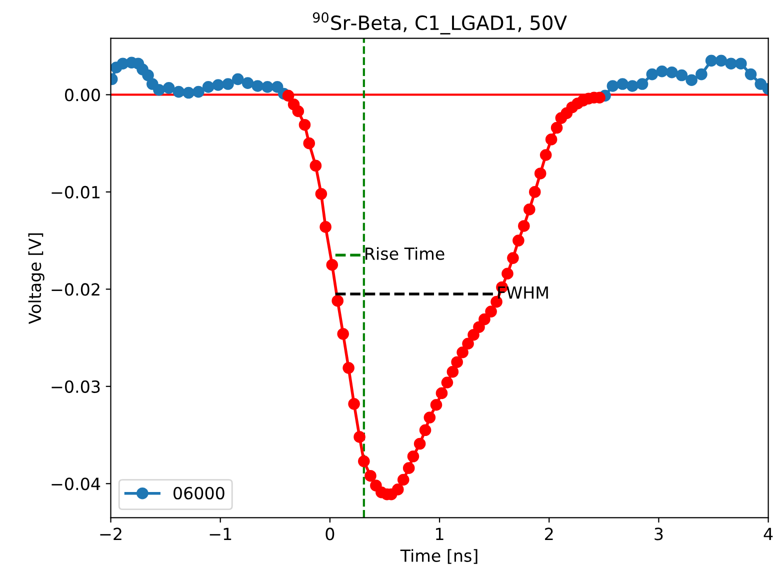 This screenshot has height=572, width=780. What do you see at coordinates (439, 23) in the screenshot?
I see `chart-title: $^{90}$Sr-Beta, C1_LGAD1, 50V` at bounding box center [439, 23].